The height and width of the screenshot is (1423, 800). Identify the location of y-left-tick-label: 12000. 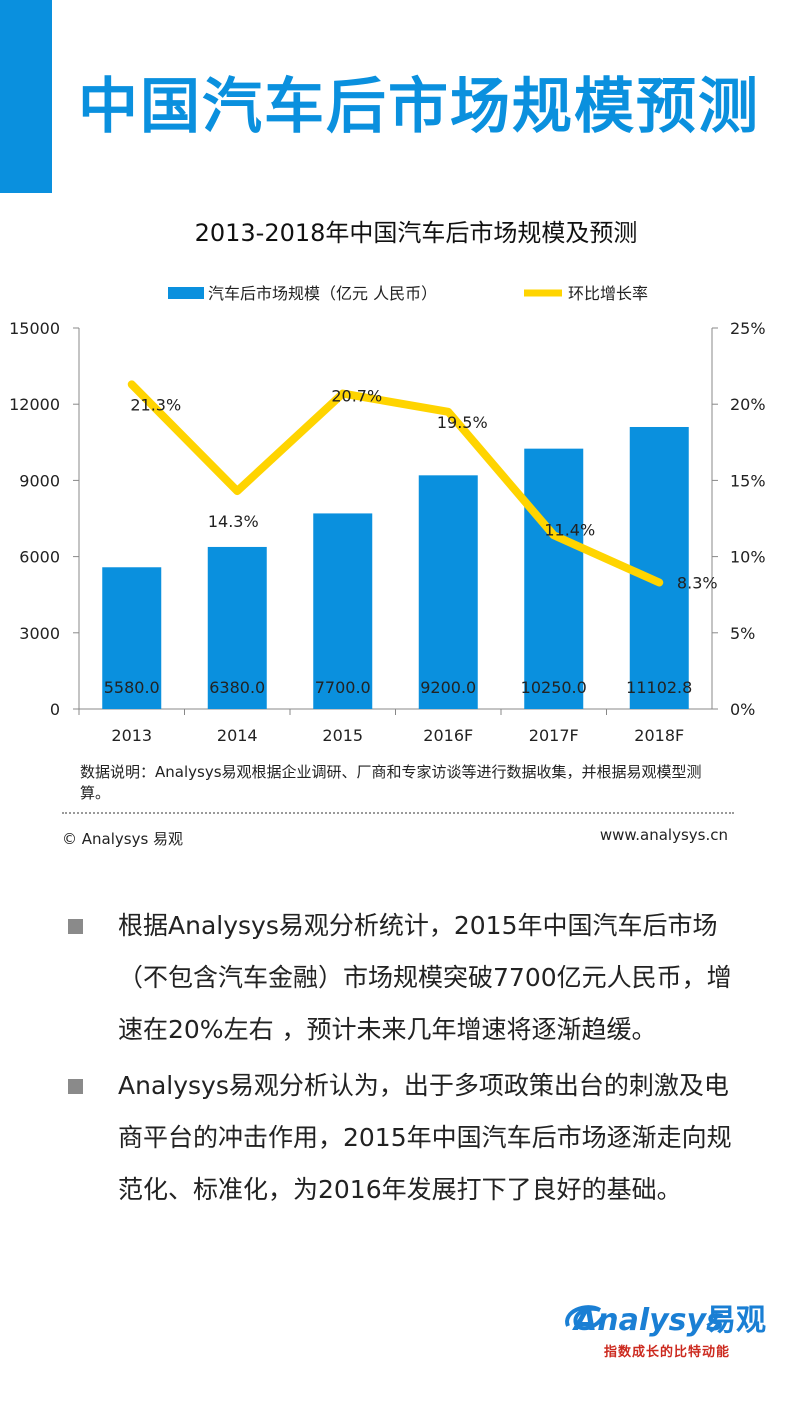
(34, 404).